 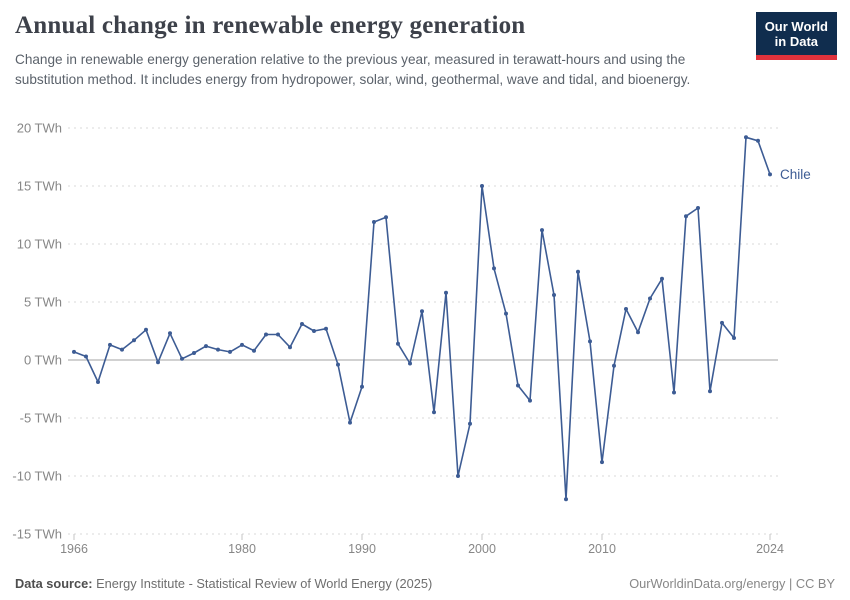 What do you see at coordinates (770, 549) in the screenshot?
I see `x-axis-label: 2024` at bounding box center [770, 549].